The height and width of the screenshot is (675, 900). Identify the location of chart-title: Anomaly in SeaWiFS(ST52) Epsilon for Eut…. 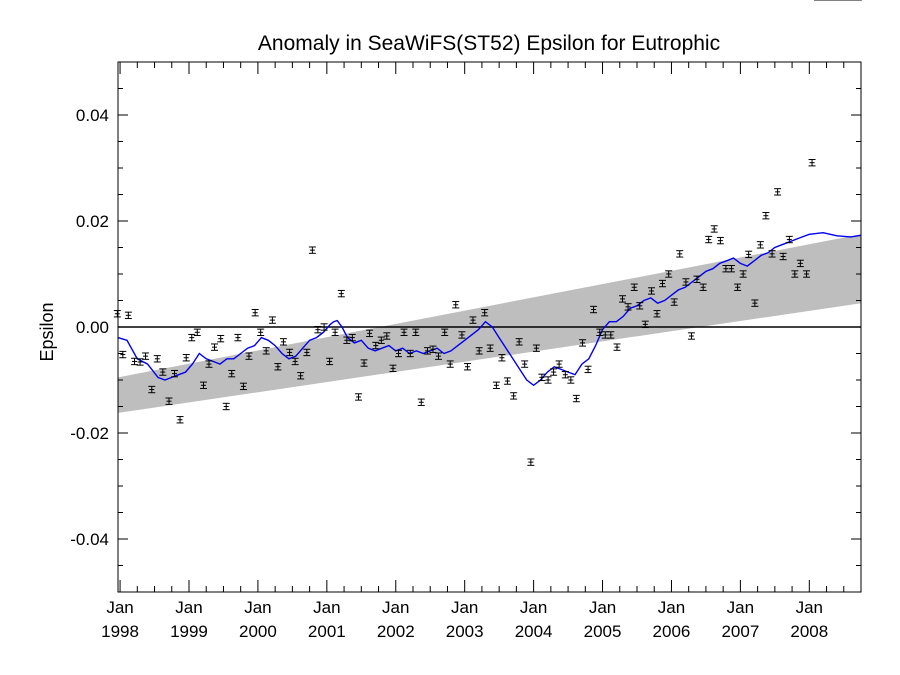
(489, 43).